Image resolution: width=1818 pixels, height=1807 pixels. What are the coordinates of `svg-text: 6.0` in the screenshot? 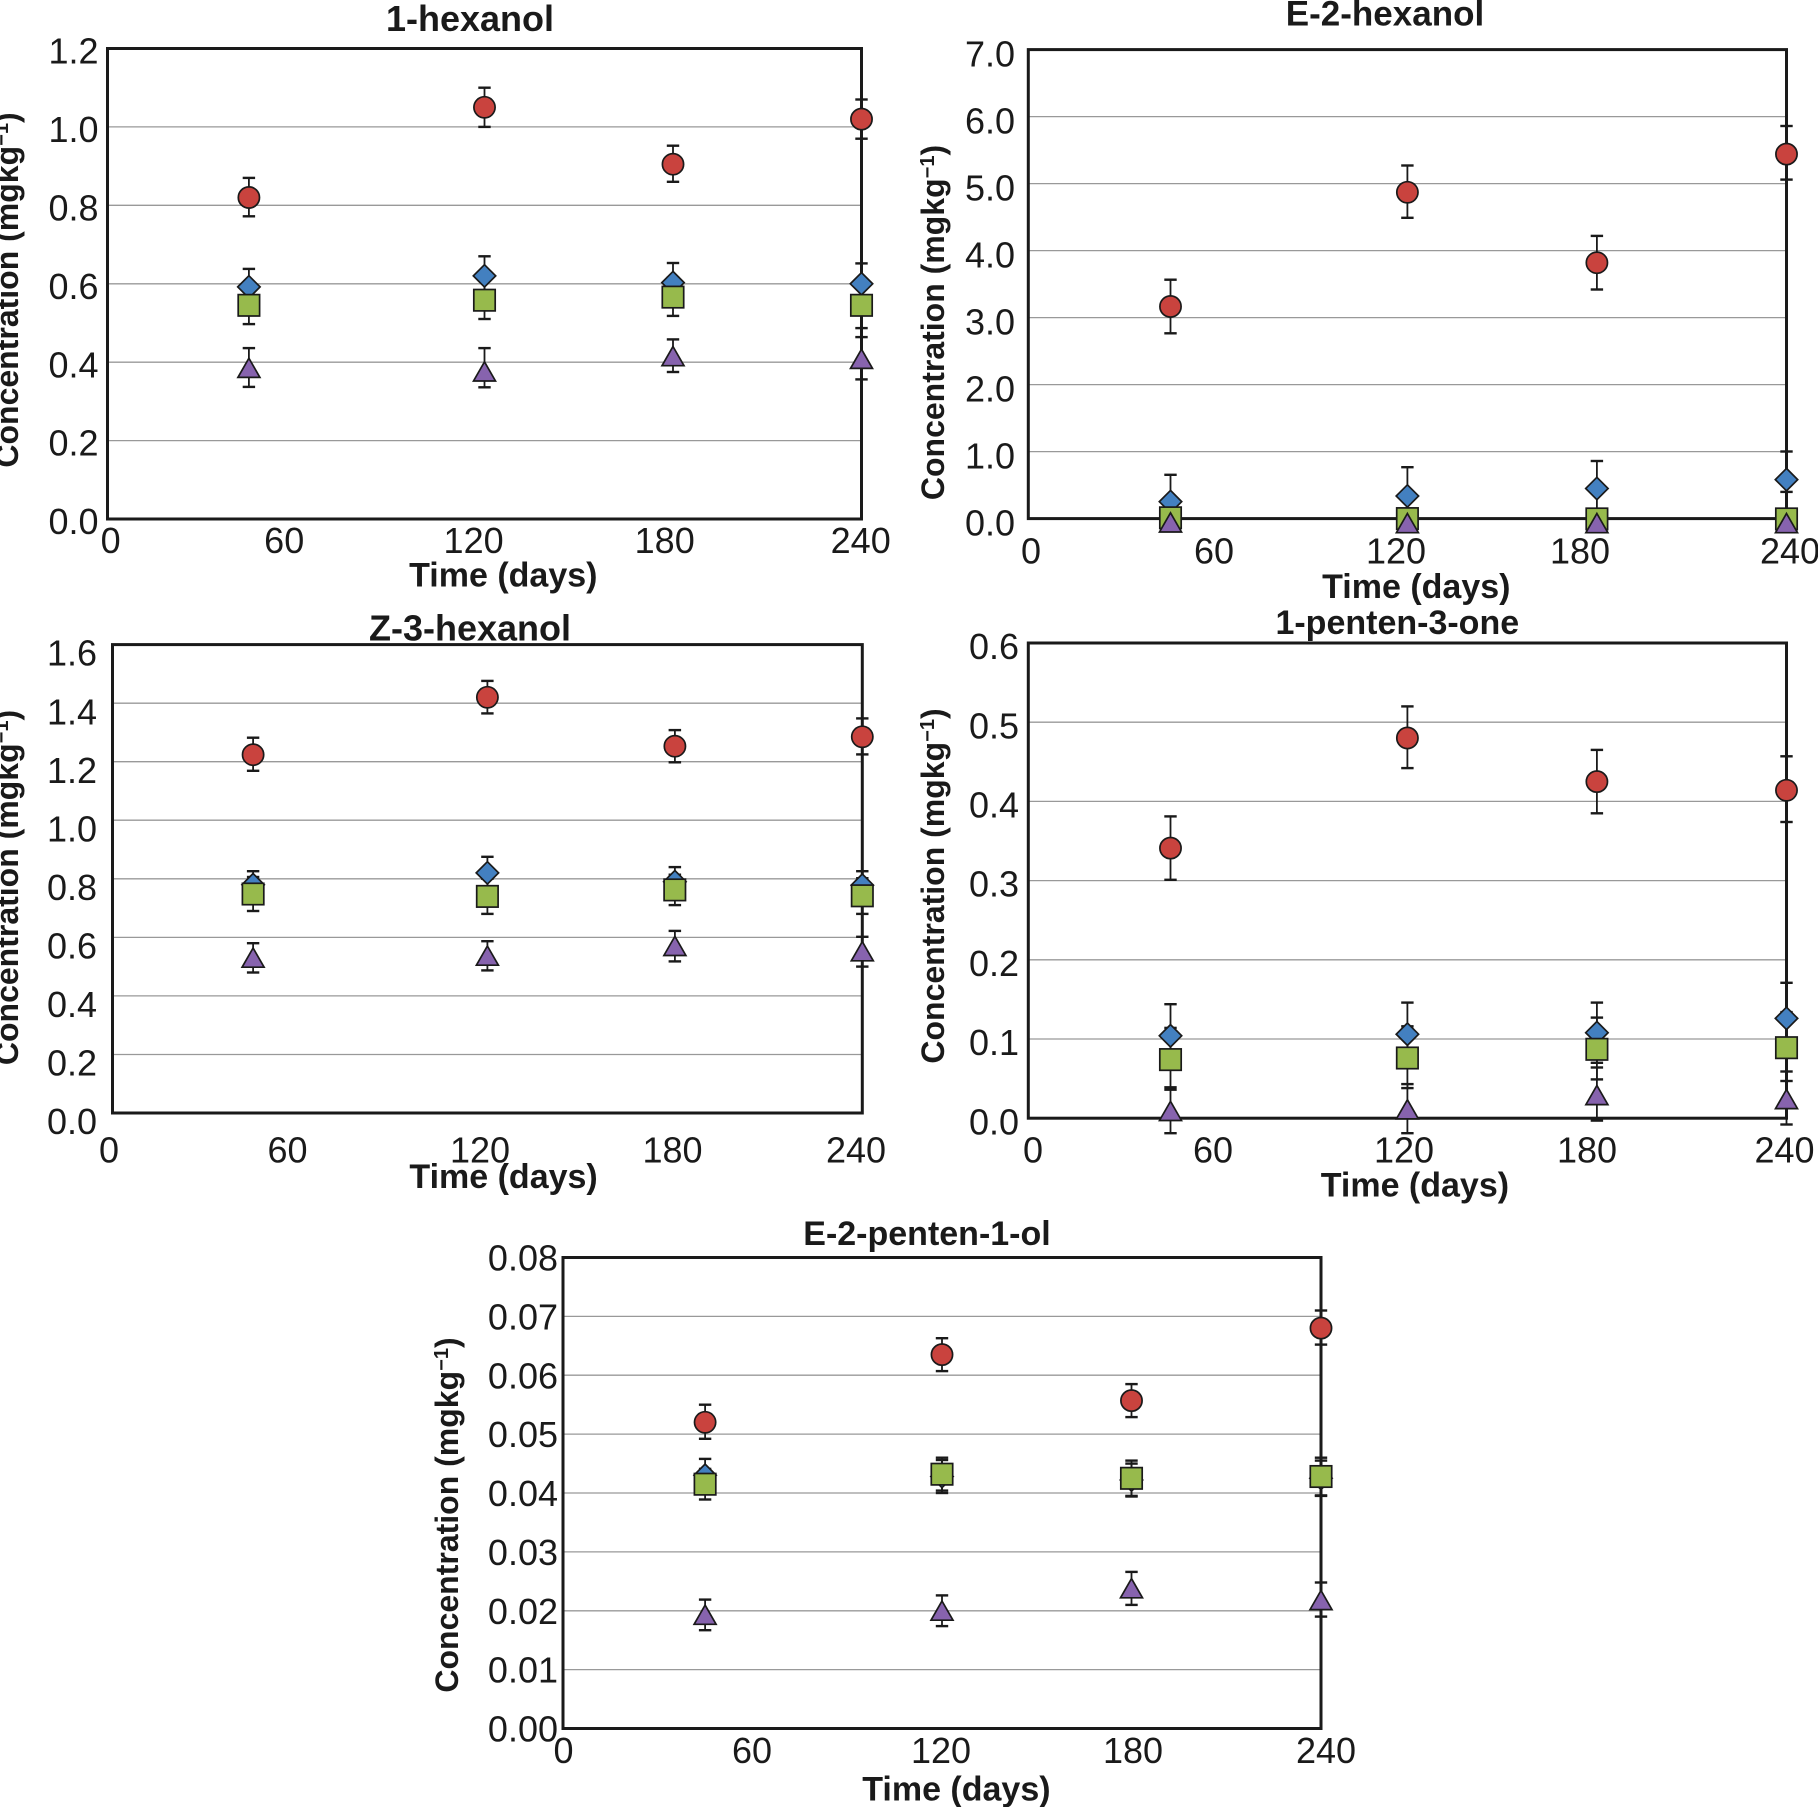 It's located at (990, 121).